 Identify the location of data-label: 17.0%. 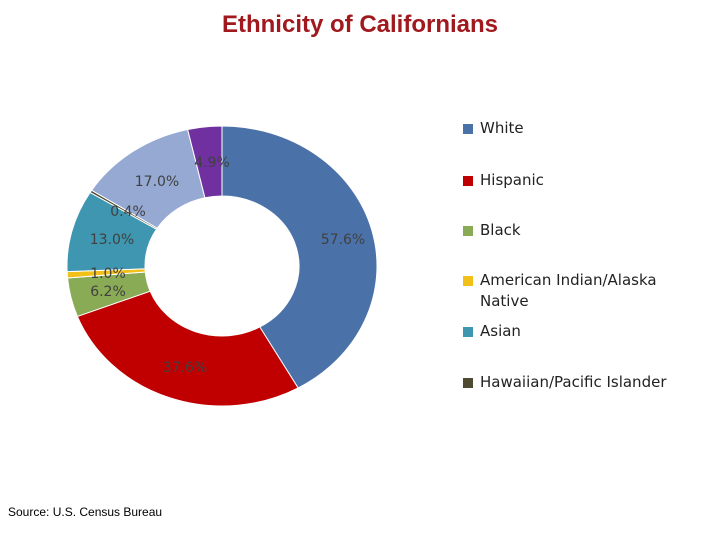
(157, 182).